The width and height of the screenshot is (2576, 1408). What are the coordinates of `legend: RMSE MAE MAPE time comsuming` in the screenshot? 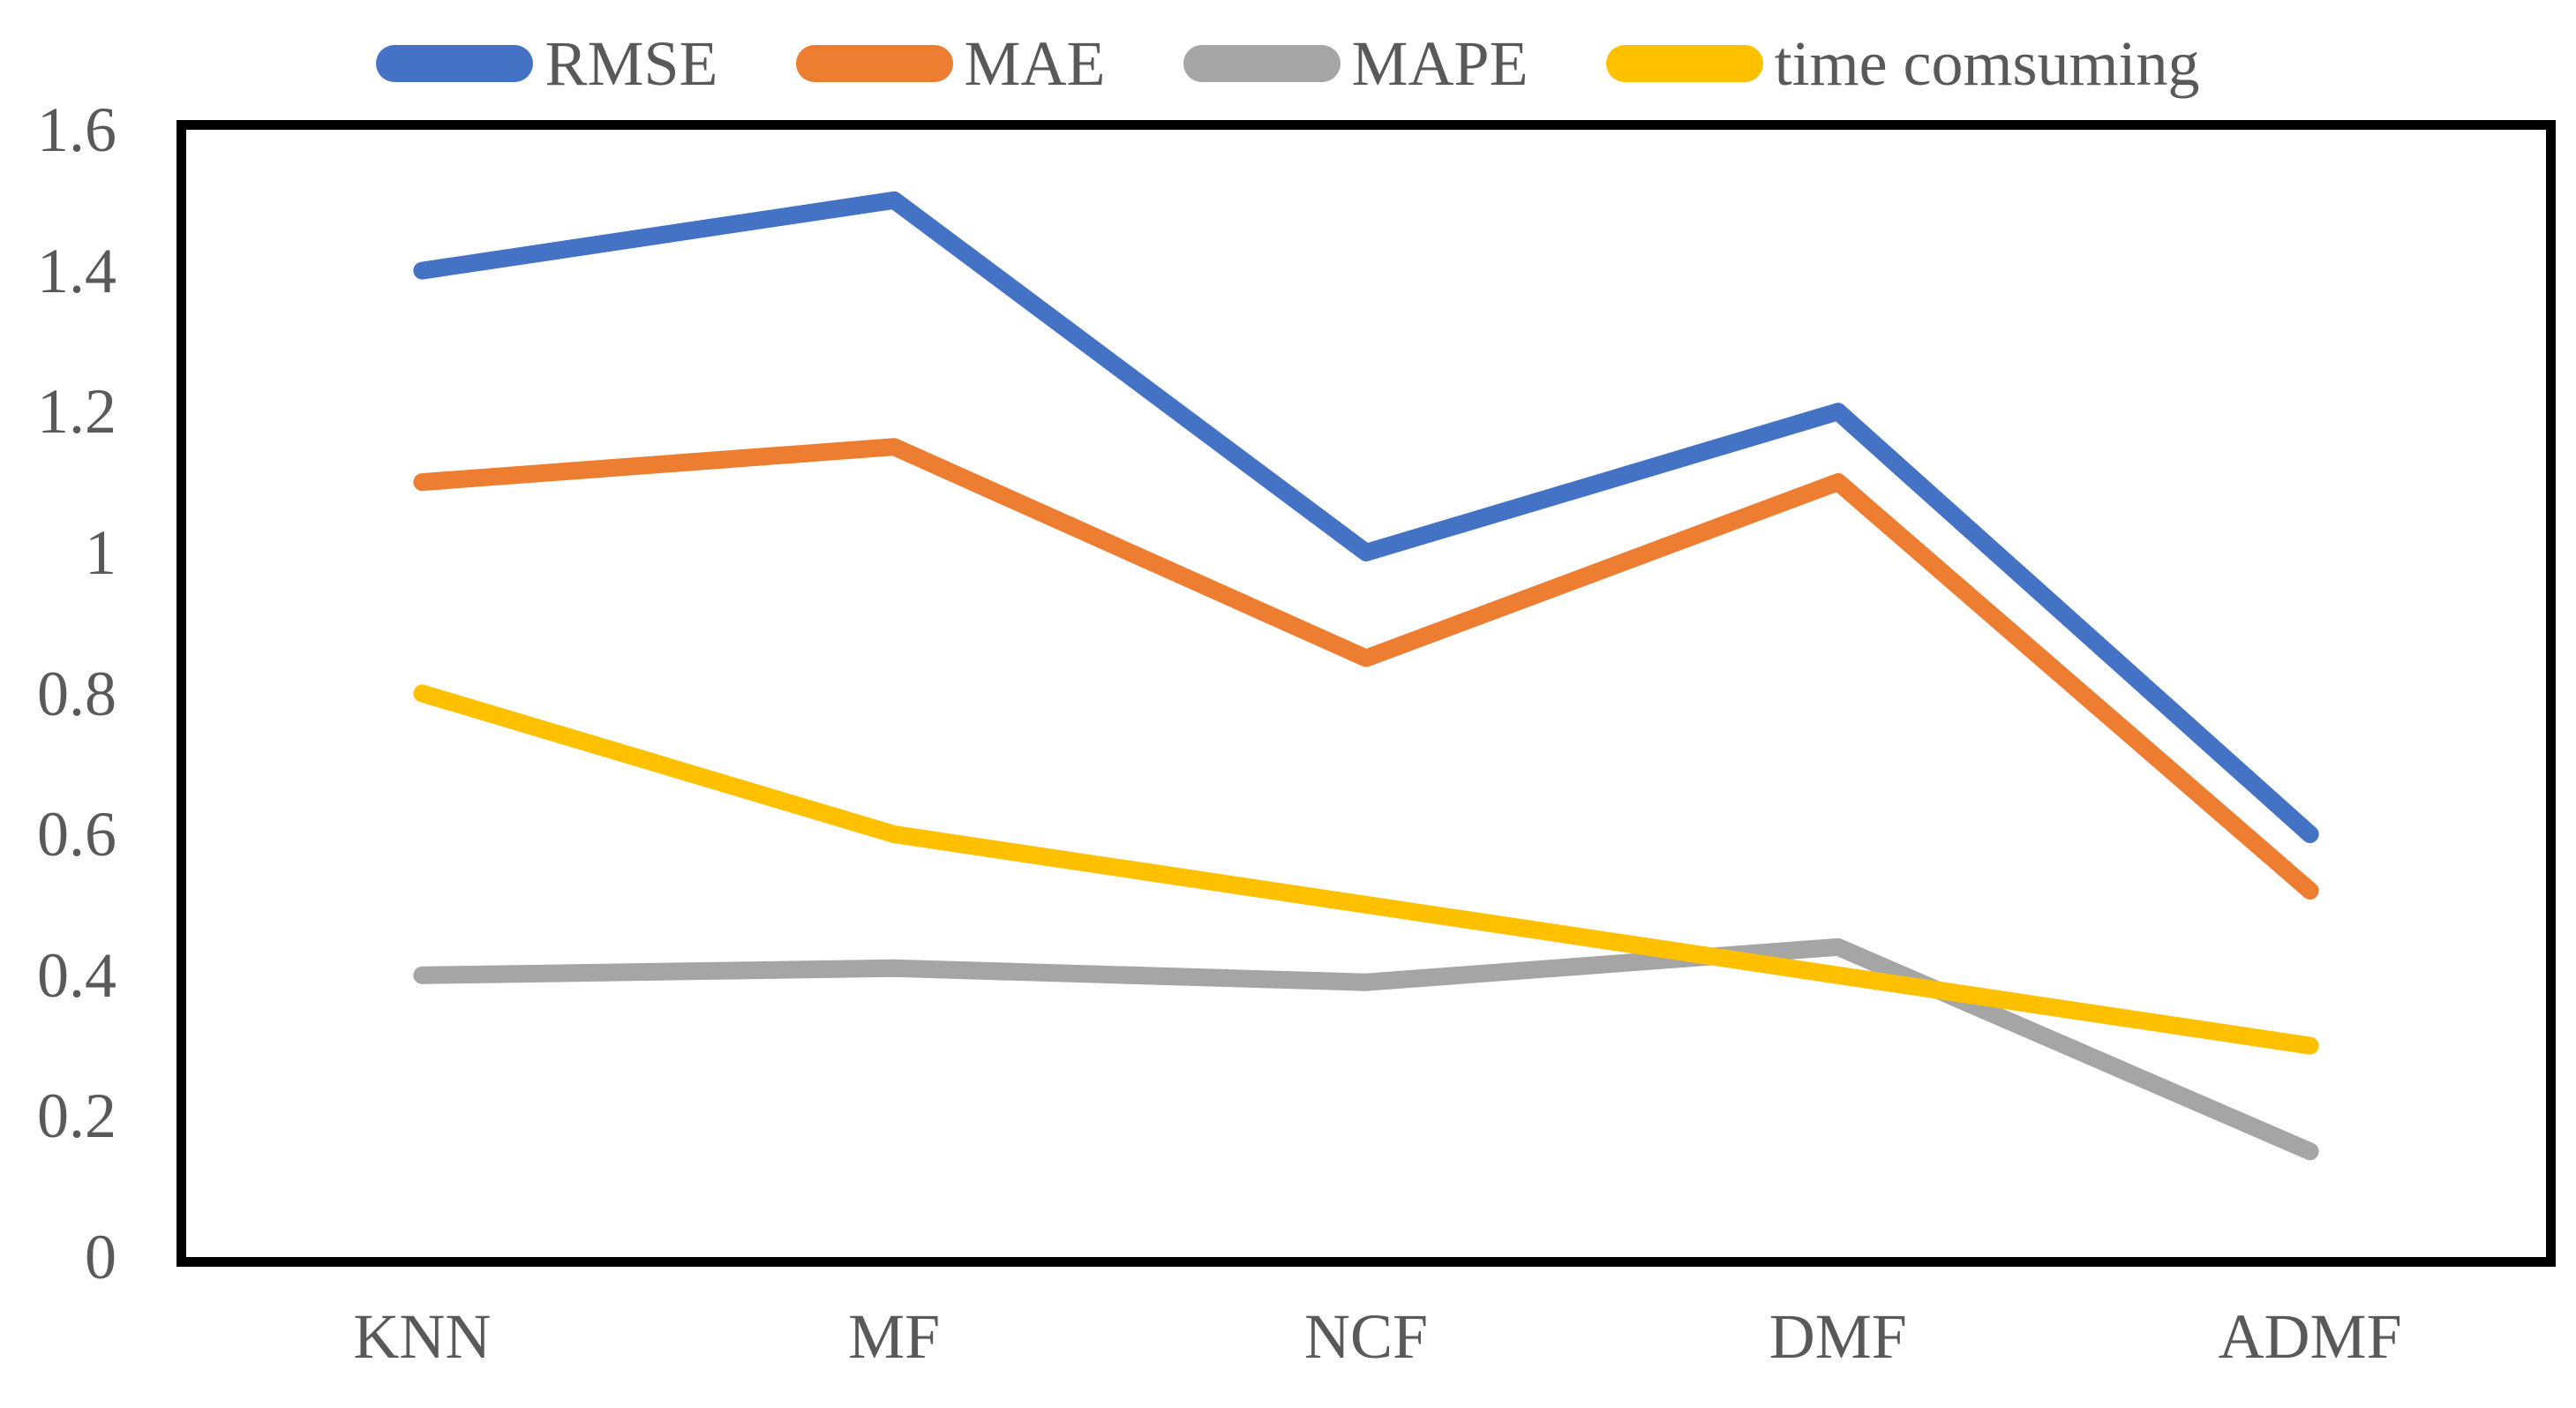 It's located at (1288, 63).